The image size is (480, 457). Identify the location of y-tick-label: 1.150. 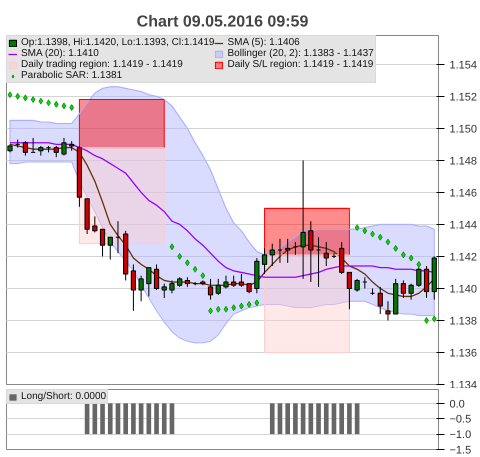
(464, 129).